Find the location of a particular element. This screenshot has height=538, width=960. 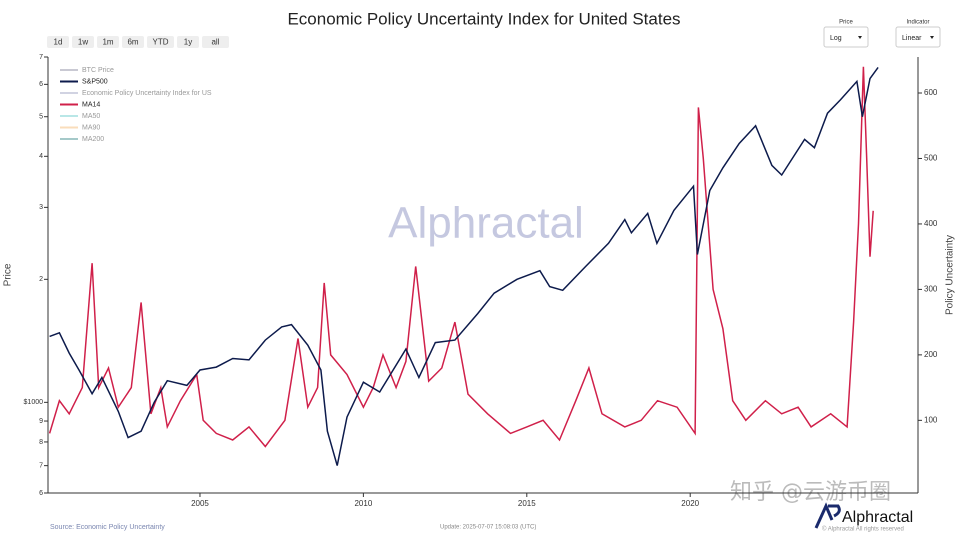

y-tick-label: 2 is located at coordinates (41, 279).